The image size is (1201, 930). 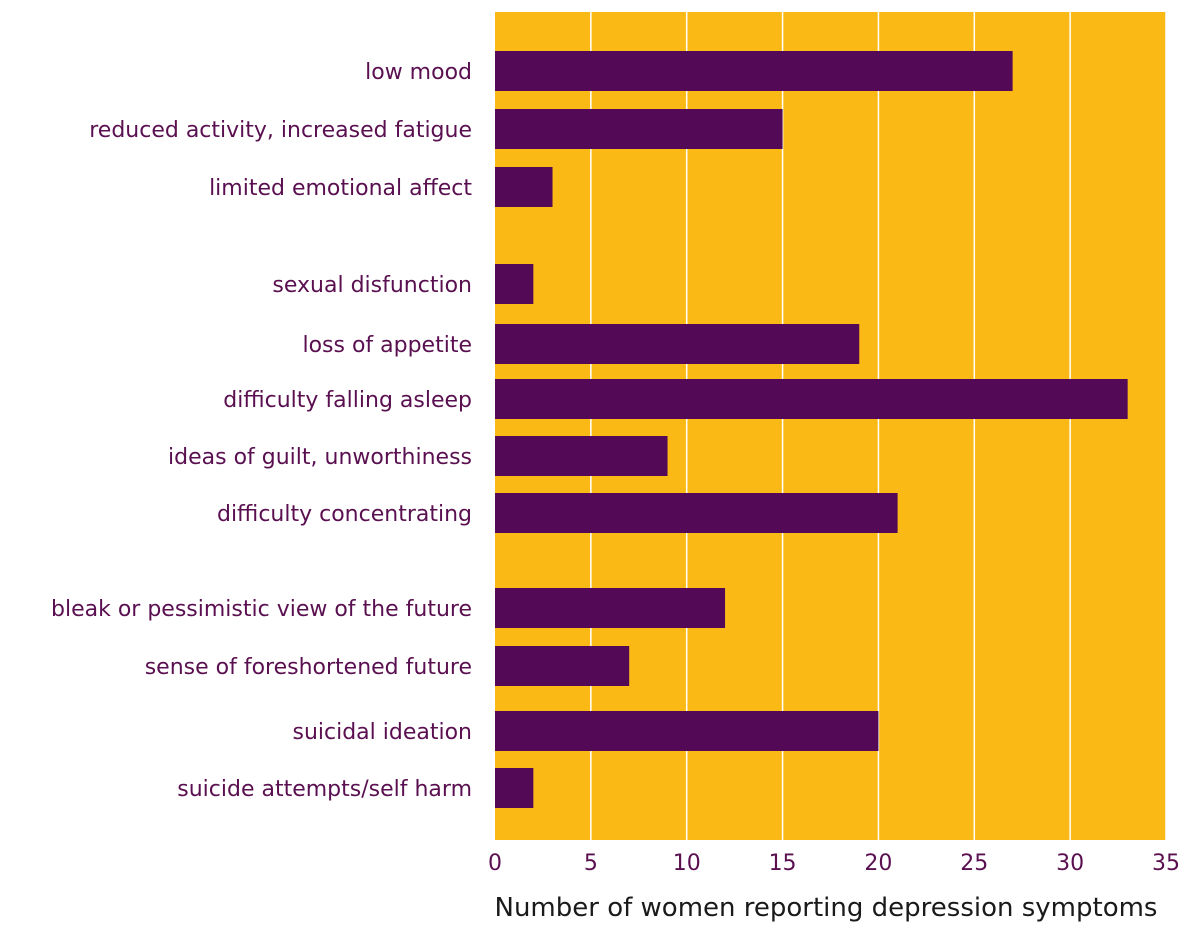 I want to click on category-label: bleak or pessimistic view of the future, so click(x=261, y=609).